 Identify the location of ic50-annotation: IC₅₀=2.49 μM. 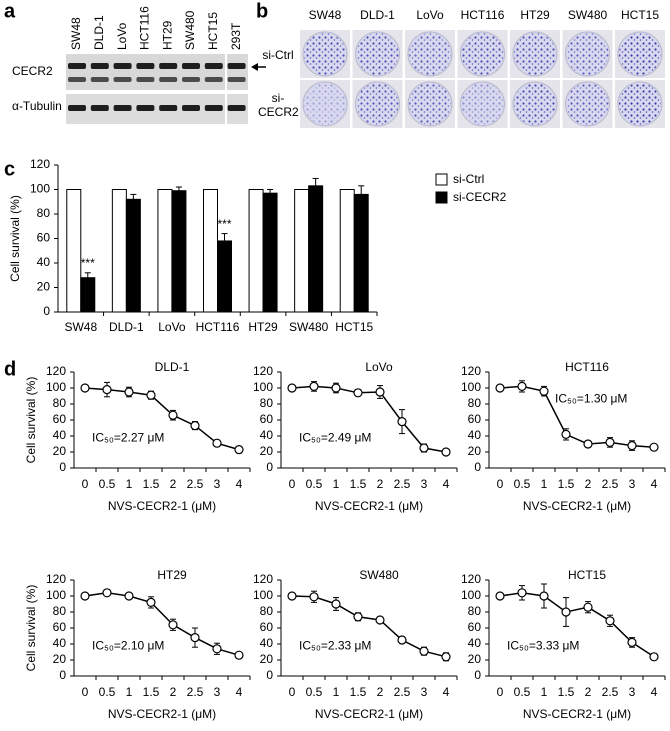
(335, 438).